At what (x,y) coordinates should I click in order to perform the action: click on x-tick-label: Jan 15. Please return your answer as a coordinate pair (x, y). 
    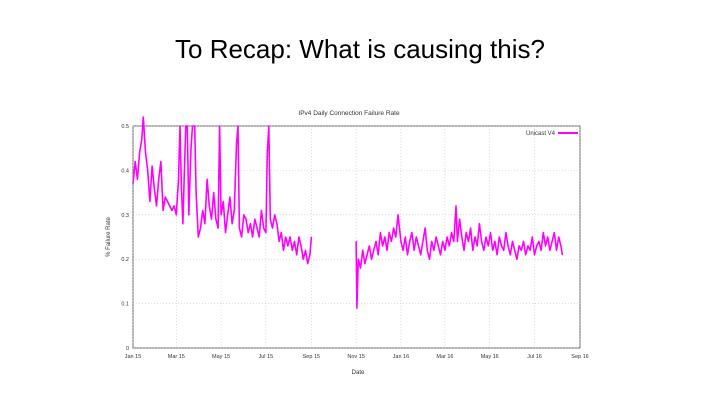
    Looking at the image, I should click on (133, 357).